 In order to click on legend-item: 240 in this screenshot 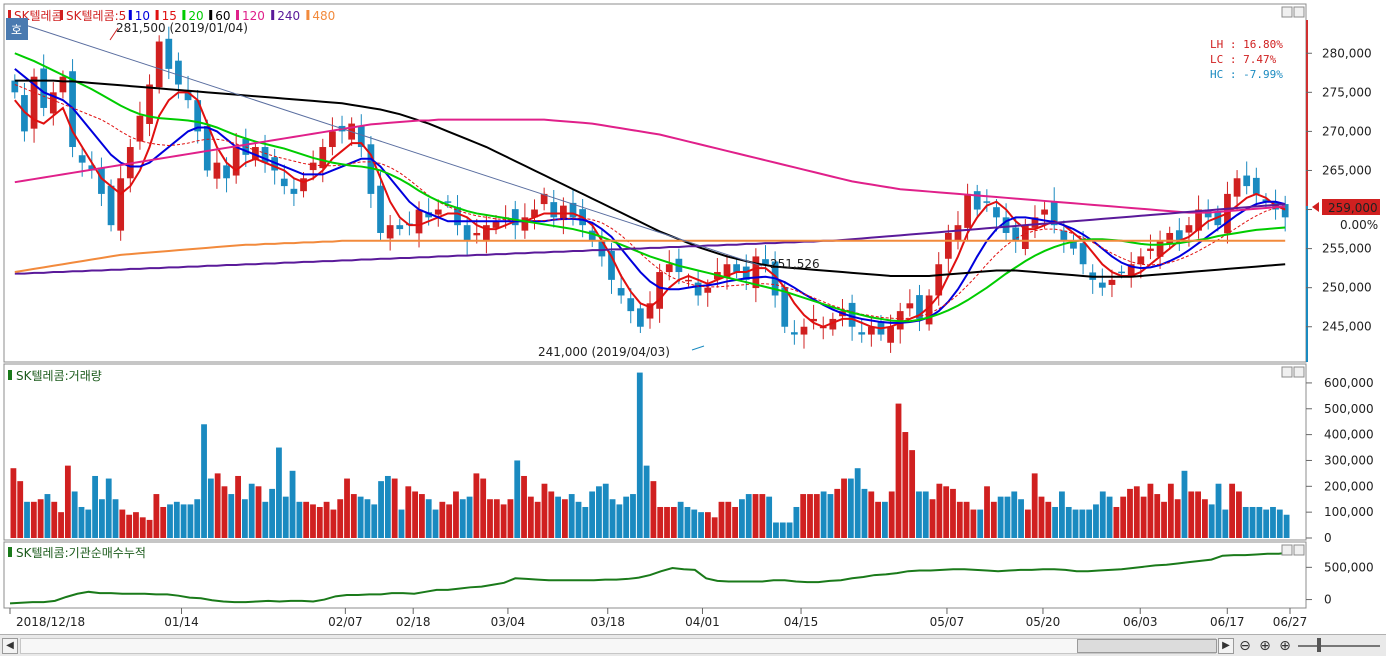, I will do `click(288, 16)`.